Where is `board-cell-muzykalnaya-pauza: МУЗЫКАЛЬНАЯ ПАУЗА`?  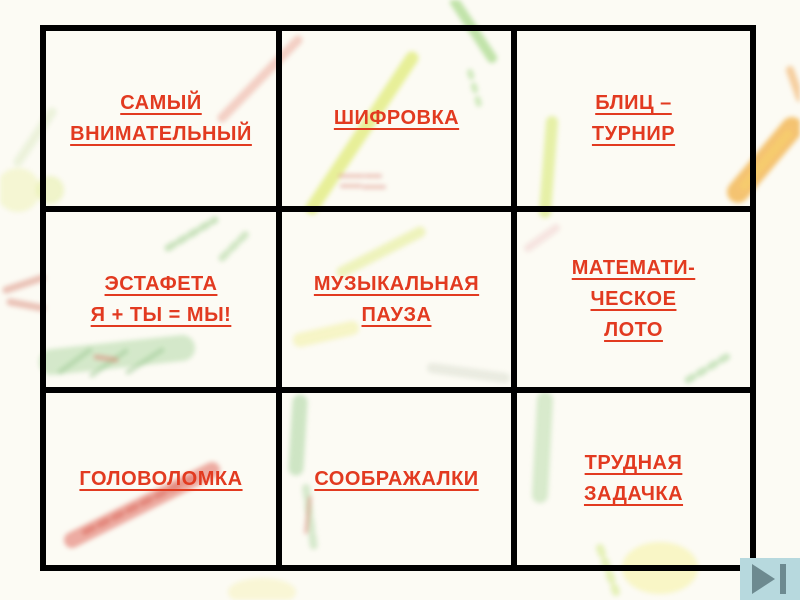 board-cell-muzykalnaya-pauza: МУЗЫКАЛЬНАЯ ПАУЗА is located at coordinates (399, 302).